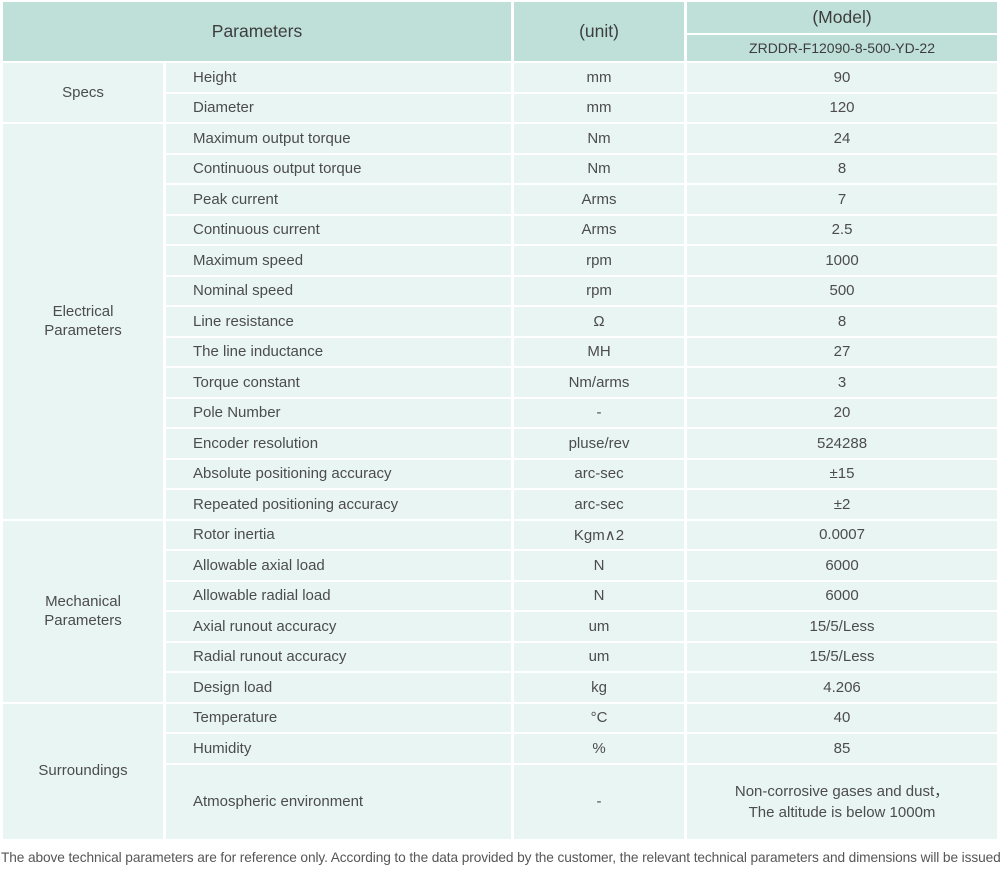  Describe the element at coordinates (257, 31) in the screenshot. I see `header-parameters: Parameters` at that location.